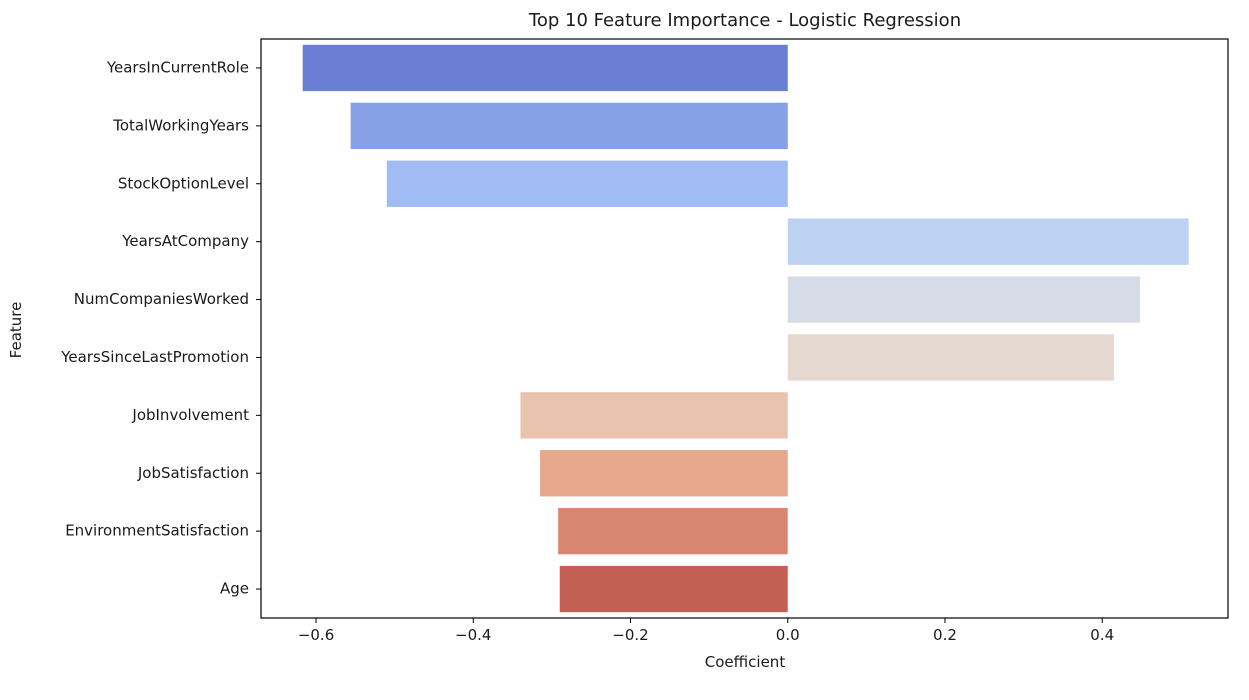  I want to click on bar-environmentsatisfaction, so click(673, 531).